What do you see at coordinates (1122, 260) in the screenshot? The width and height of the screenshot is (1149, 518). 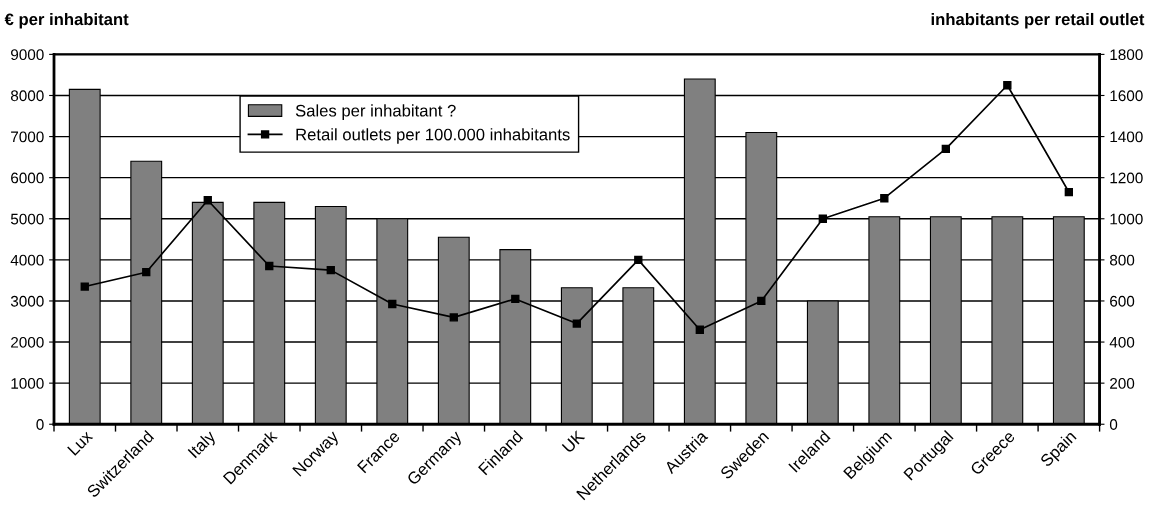 I see `y2-tick-label: 800` at bounding box center [1122, 260].